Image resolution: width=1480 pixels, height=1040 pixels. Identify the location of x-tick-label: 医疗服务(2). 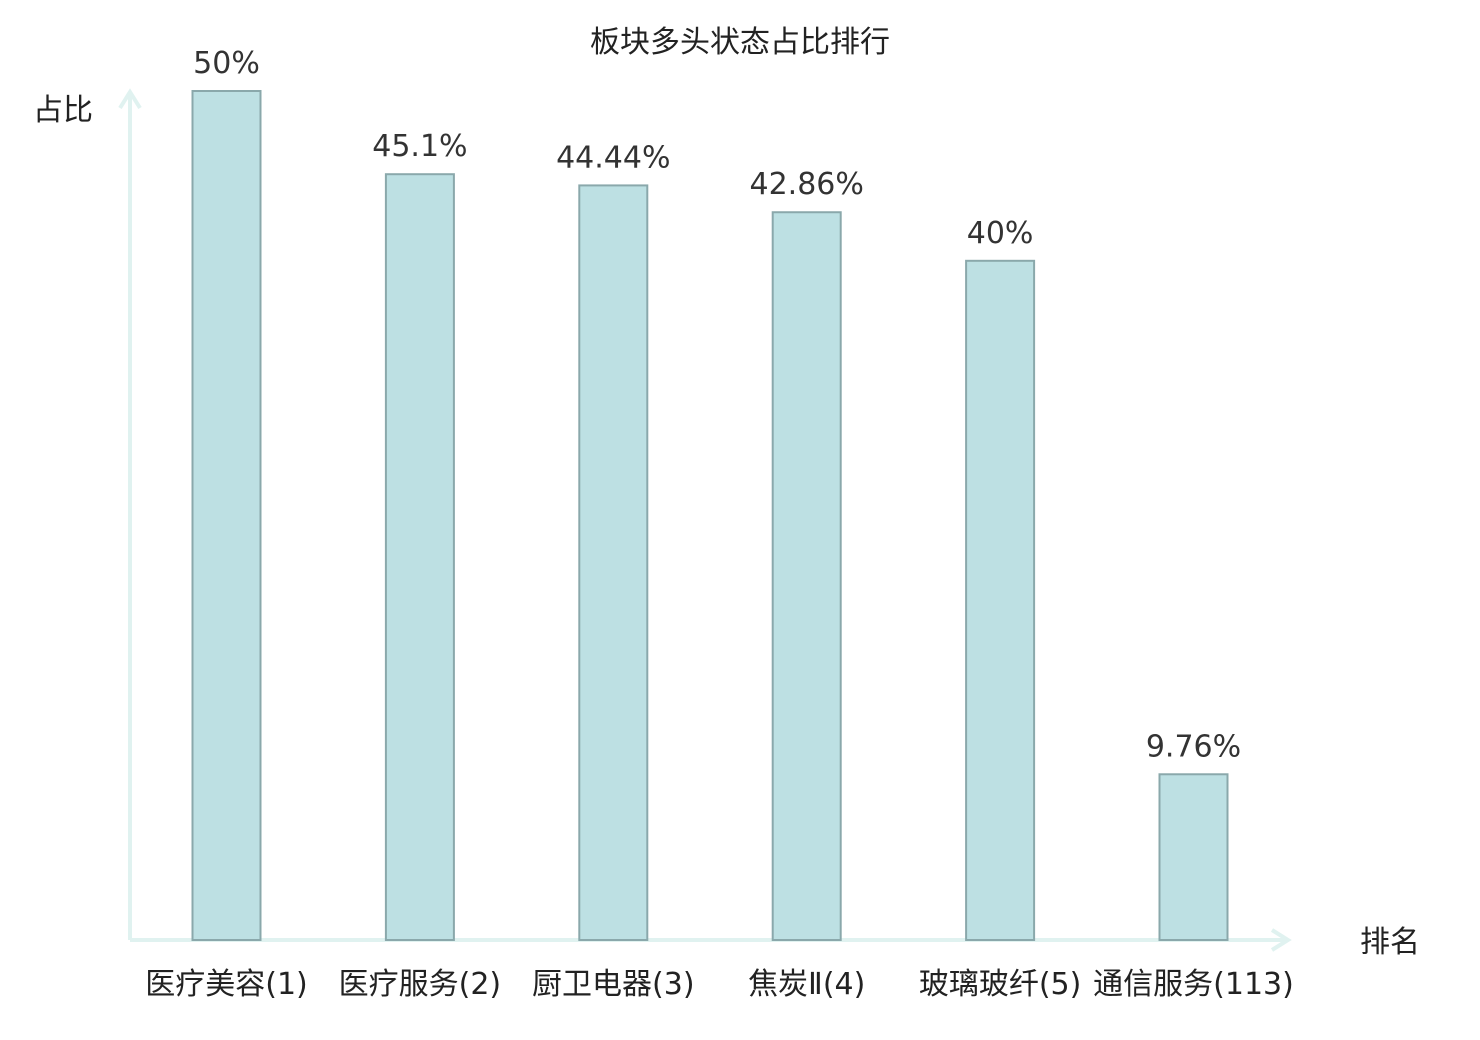
(420, 984).